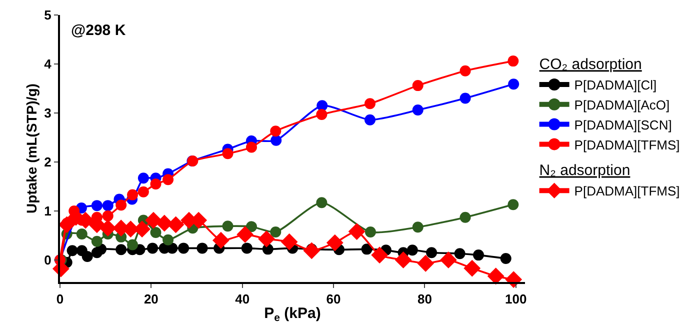 This screenshot has width=700, height=327. What do you see at coordinates (242, 299) in the screenshot?
I see `x-tick-label: 40` at bounding box center [242, 299].